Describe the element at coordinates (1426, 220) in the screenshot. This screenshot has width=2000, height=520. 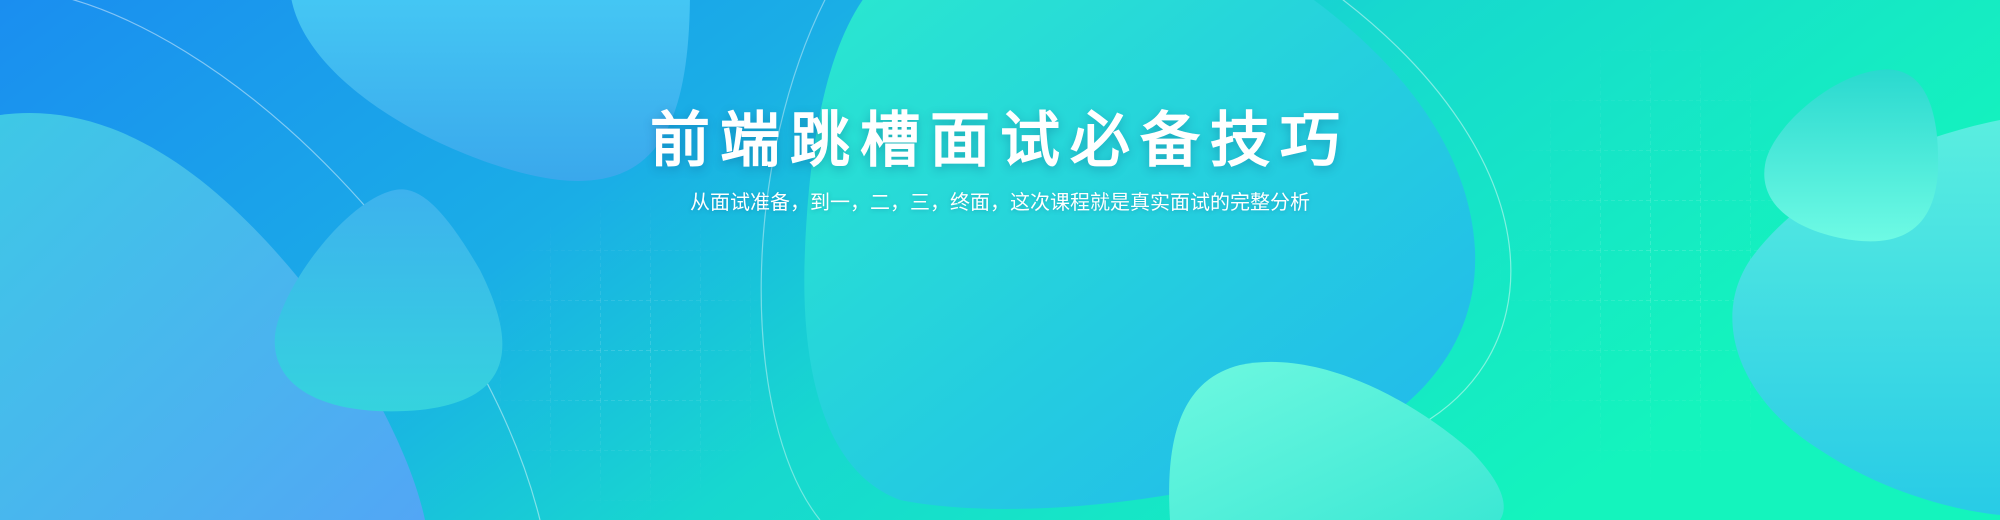
I see `arc-line-right` at that location.